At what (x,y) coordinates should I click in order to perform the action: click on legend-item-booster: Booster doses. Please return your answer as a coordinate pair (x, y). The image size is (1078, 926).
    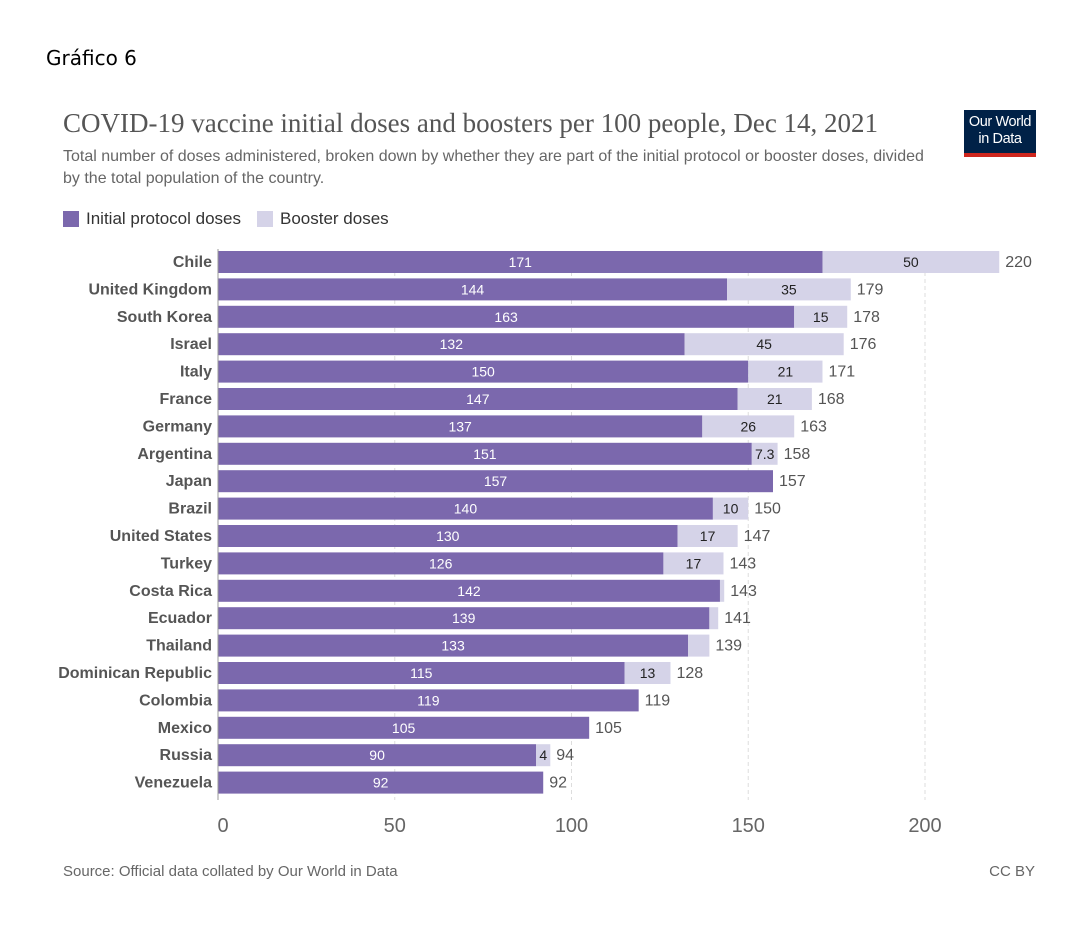
    Looking at the image, I should click on (322, 219).